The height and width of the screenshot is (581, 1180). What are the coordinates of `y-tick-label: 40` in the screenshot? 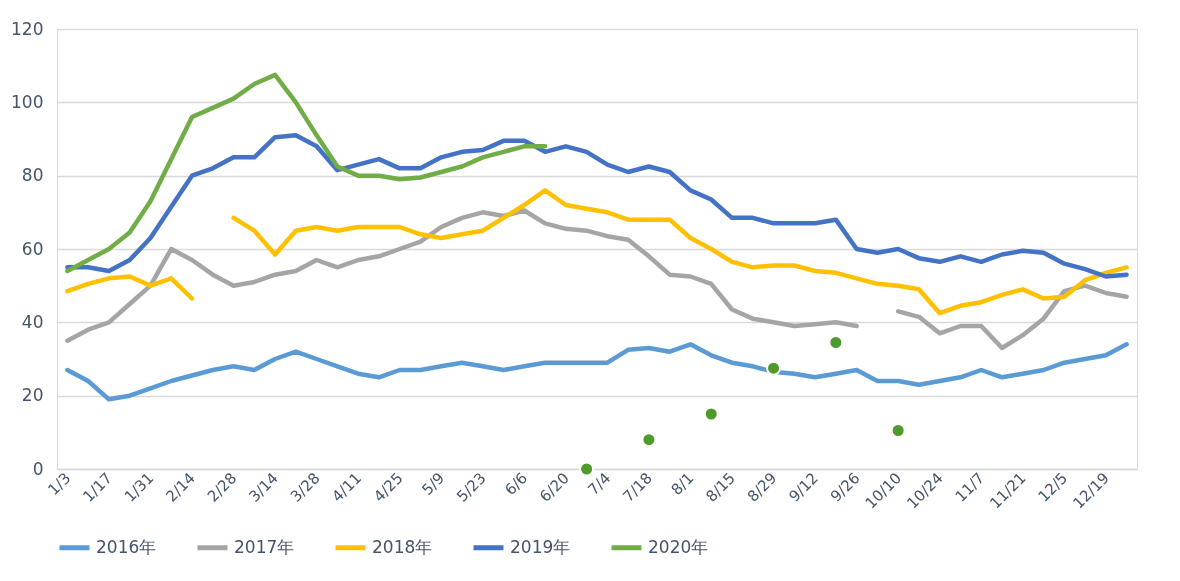 It's located at (32, 321).